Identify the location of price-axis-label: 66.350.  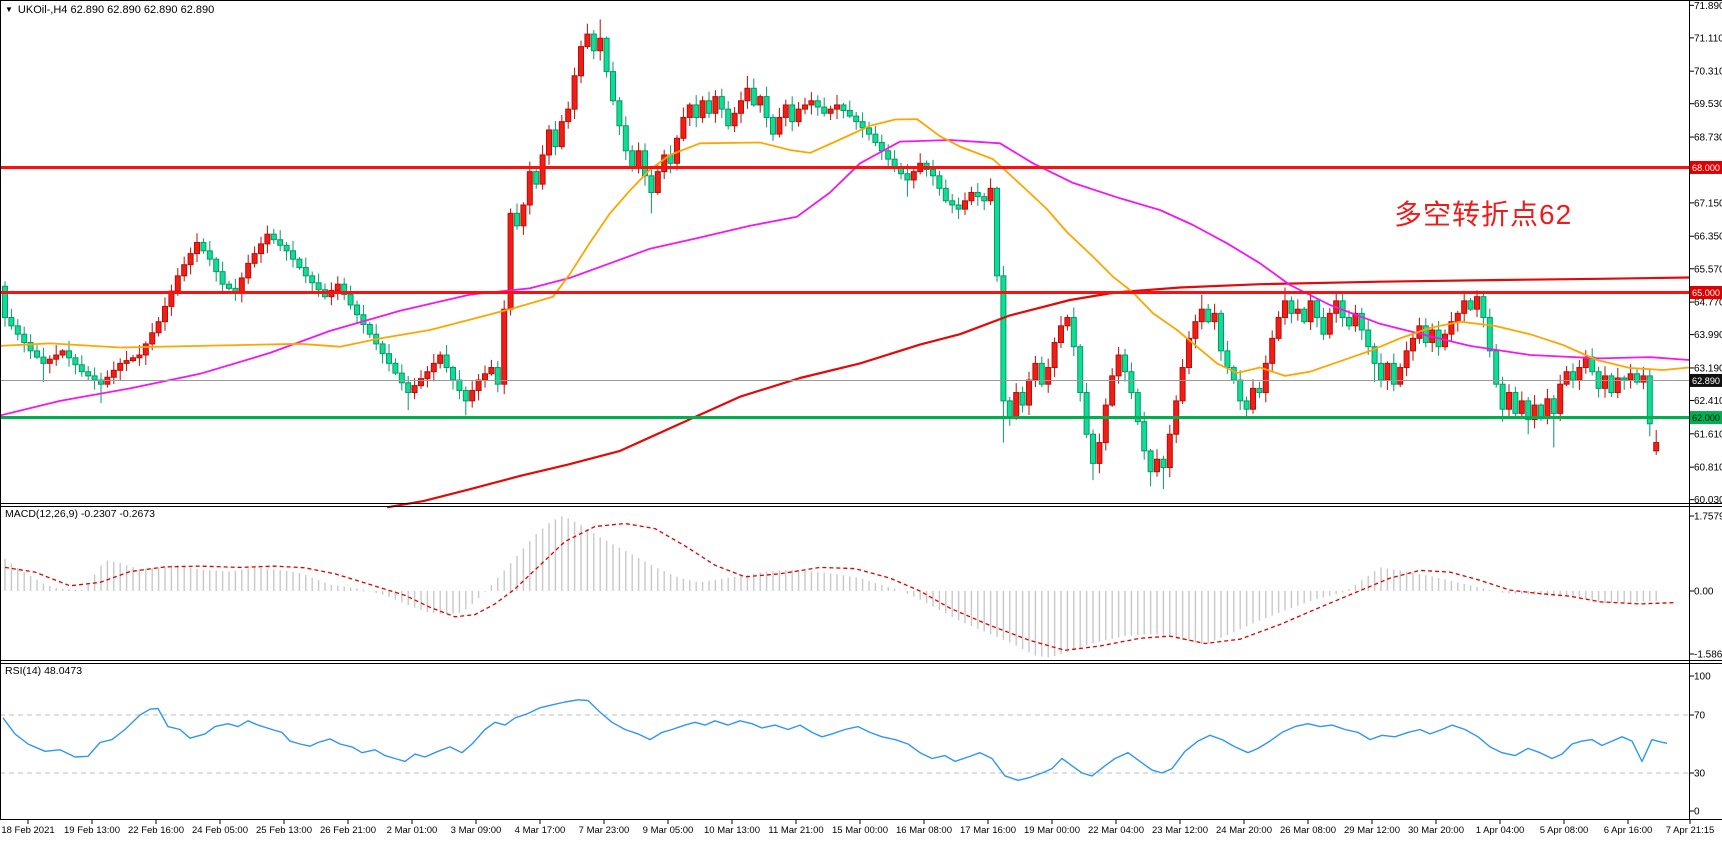
(1708, 237).